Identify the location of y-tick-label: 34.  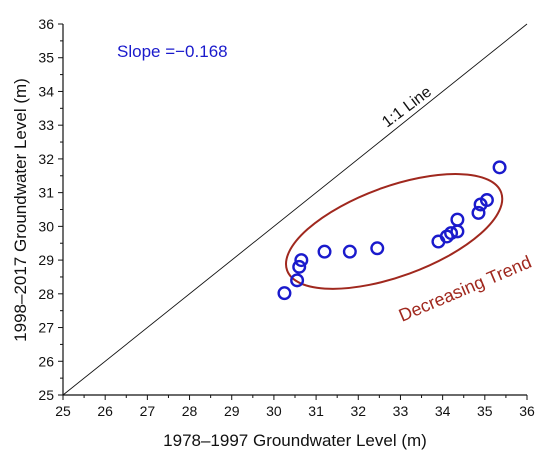
(46, 91).